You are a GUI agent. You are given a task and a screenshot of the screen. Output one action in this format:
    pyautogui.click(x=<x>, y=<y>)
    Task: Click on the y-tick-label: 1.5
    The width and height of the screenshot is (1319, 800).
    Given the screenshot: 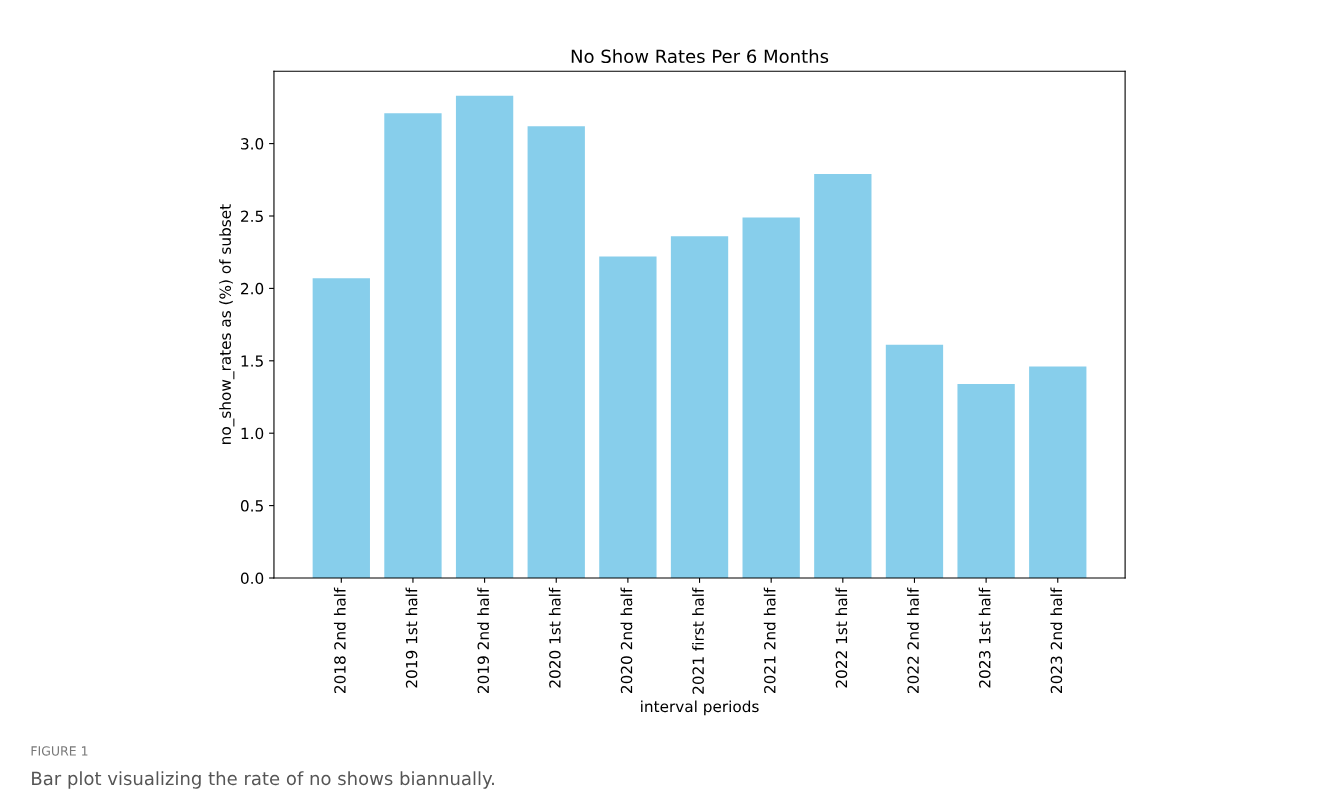 What is the action you would take?
    pyautogui.click(x=252, y=361)
    